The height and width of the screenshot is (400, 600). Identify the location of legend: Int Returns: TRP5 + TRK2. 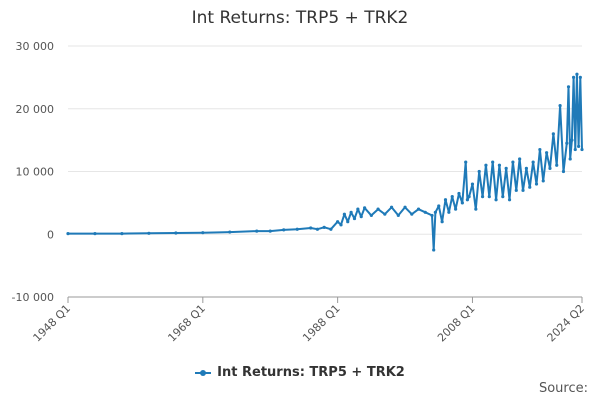
(300, 372).